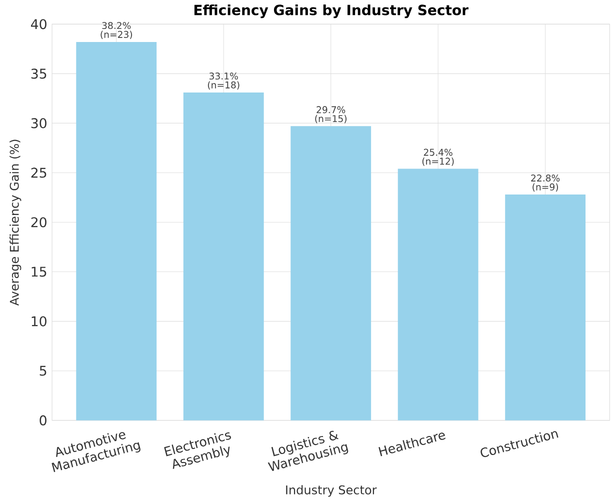 This screenshot has height=502, width=611. I want to click on y-axis-title: Average Efficiency Gain (%), so click(16, 223).